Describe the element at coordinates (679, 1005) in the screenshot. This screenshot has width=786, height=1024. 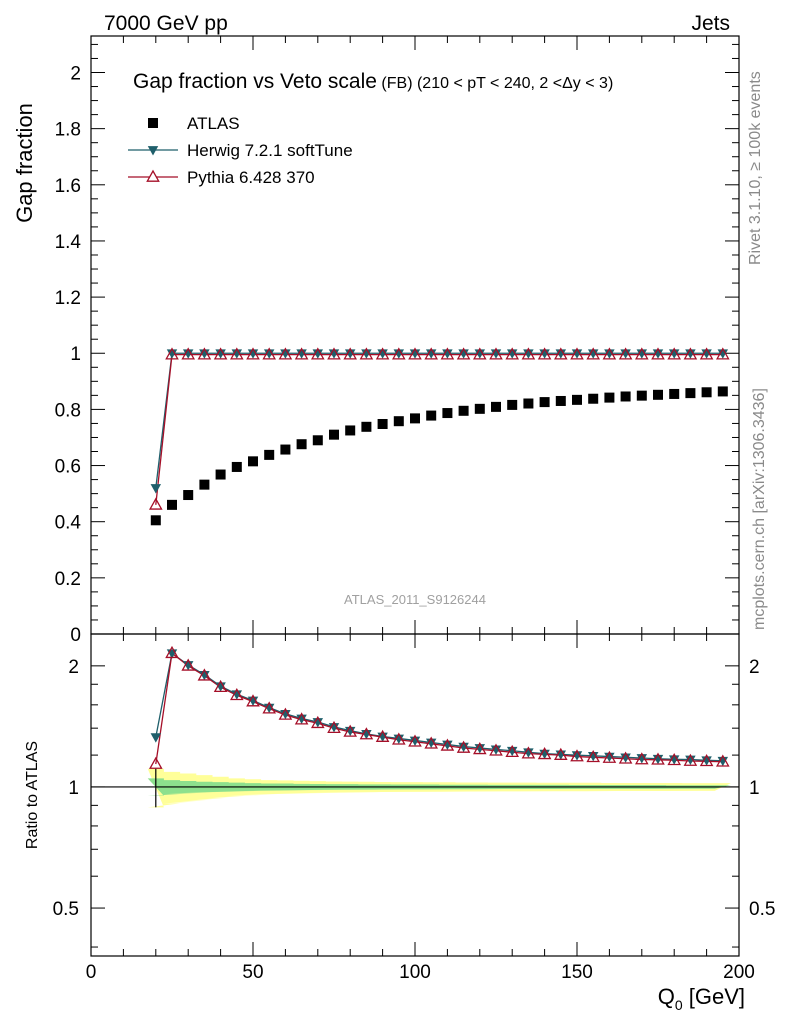
I see `x-axis-label-sub: 0` at that location.